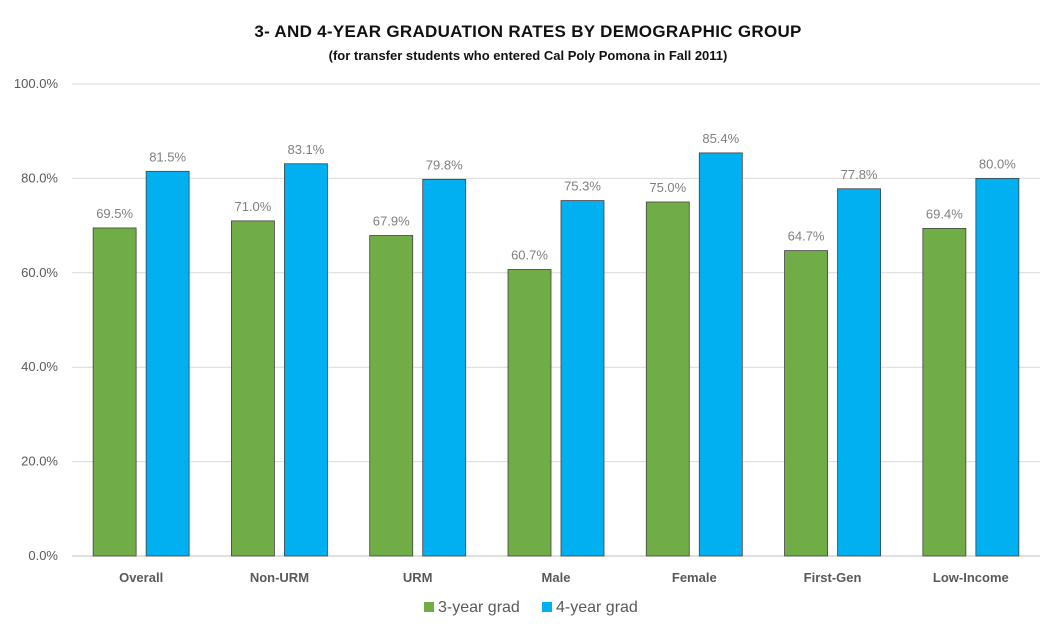  Describe the element at coordinates (141, 577) in the screenshot. I see `x-tick-label: Overall` at that location.